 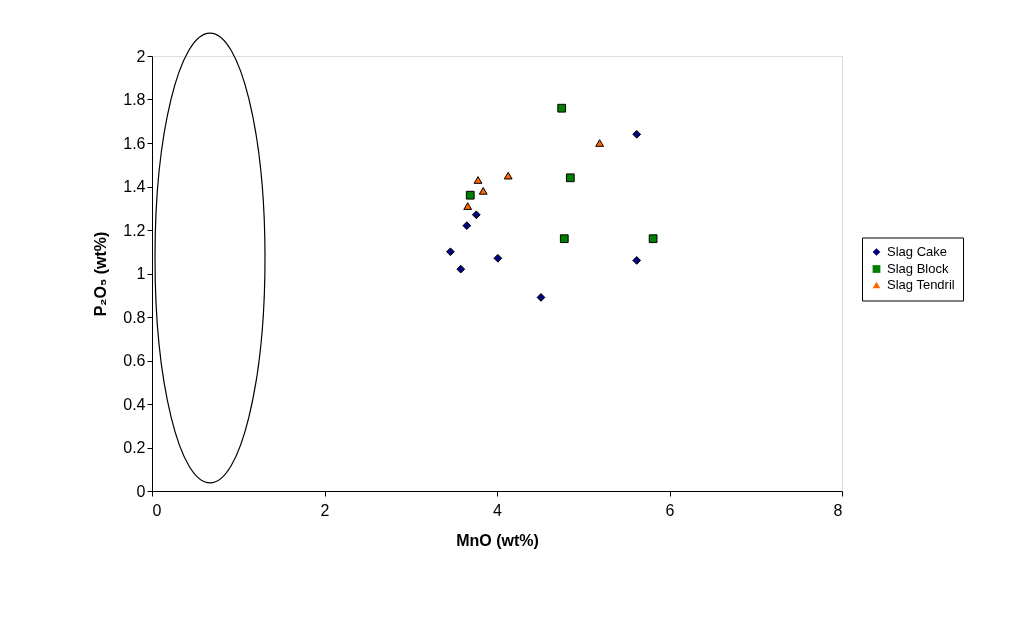 I want to click on y-tick-label: 1, so click(x=141, y=273).